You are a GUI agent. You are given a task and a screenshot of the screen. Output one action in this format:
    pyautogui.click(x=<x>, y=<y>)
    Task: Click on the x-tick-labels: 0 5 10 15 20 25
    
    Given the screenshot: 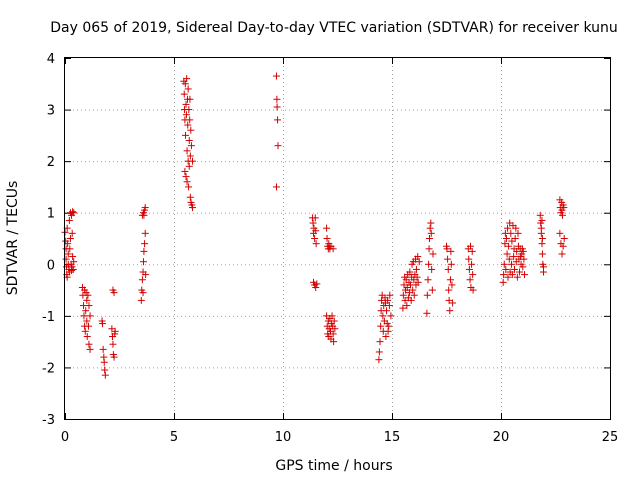 What is the action you would take?
    pyautogui.click(x=339, y=437)
    